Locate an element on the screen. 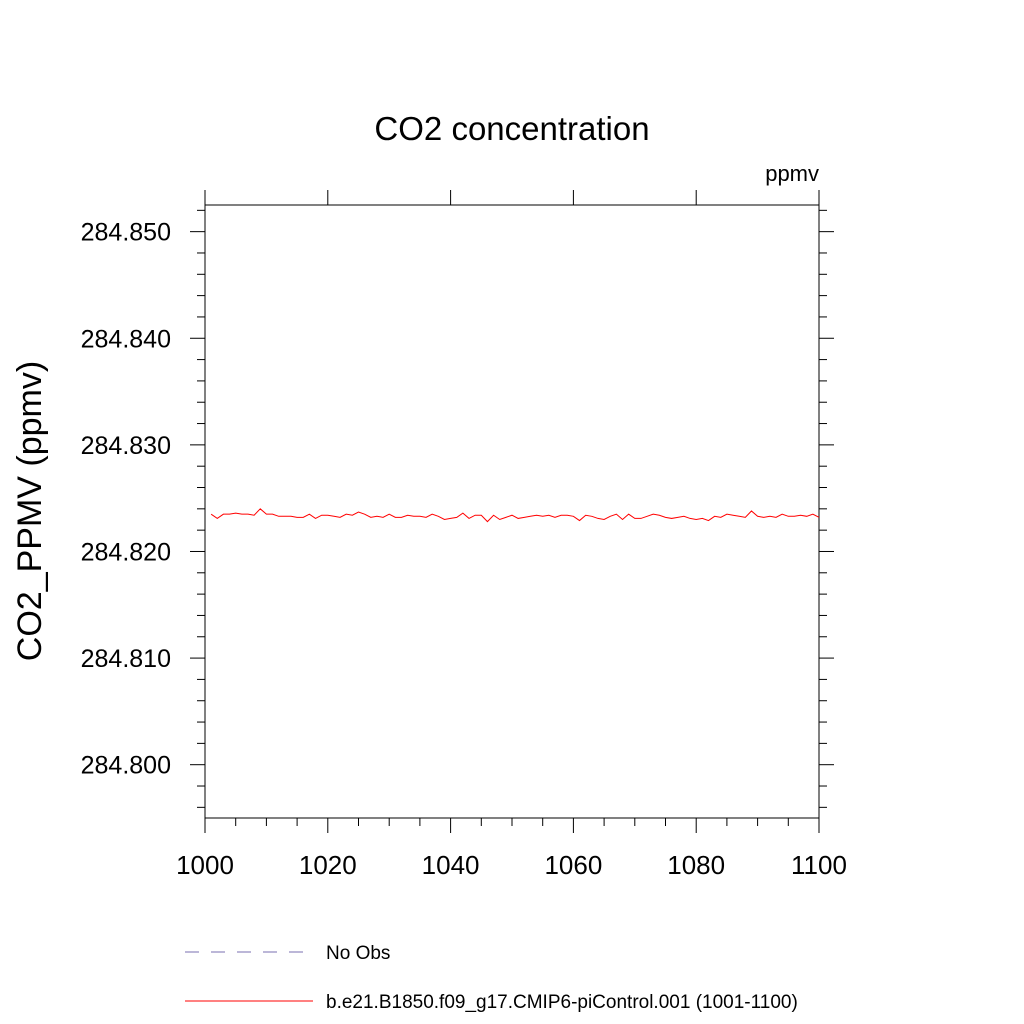  y-tick-label: 284.820 is located at coordinates (126, 552).